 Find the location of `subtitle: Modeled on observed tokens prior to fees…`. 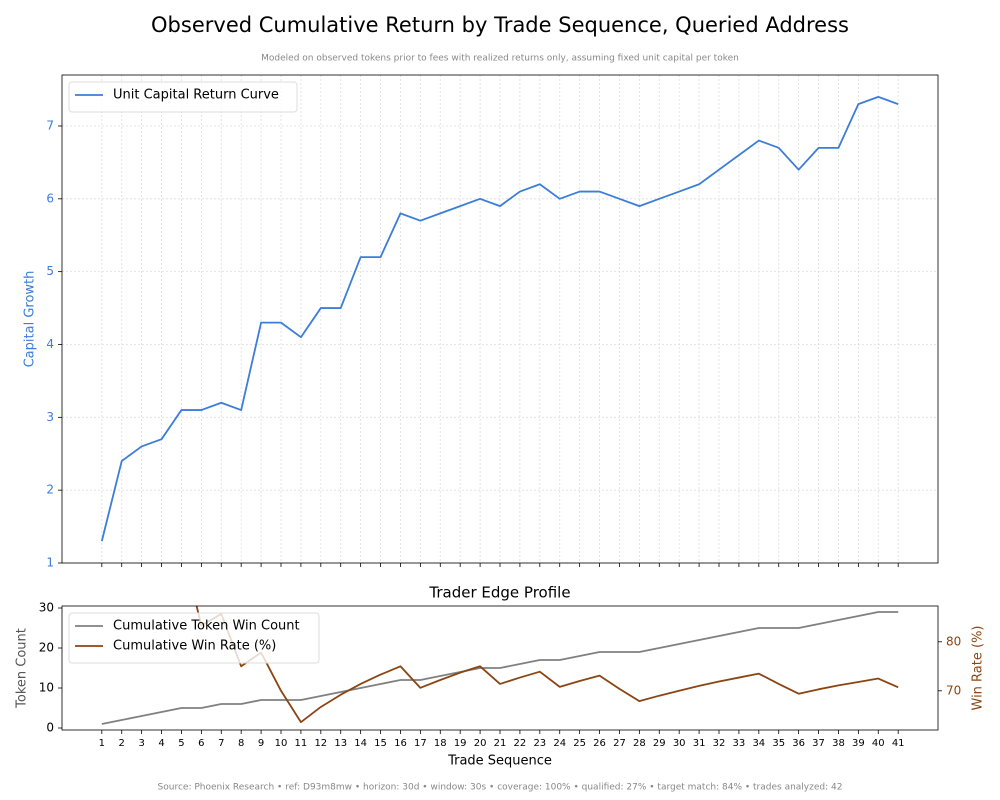

subtitle: Modeled on observed tokens prior to fees… is located at coordinates (500, 59).